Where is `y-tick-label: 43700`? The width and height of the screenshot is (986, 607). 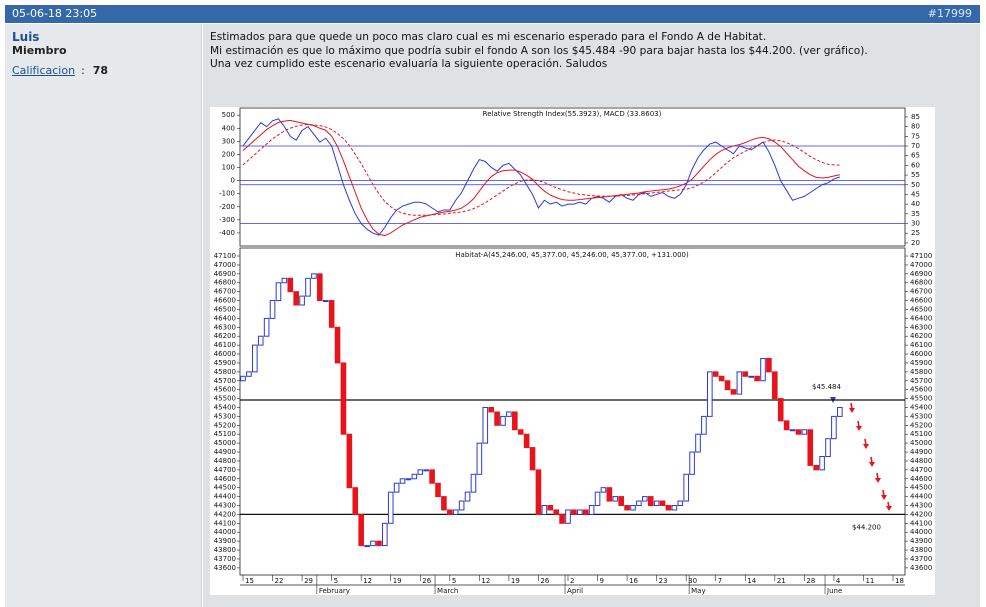 y-tick-label: 43700 is located at coordinates (225, 559).